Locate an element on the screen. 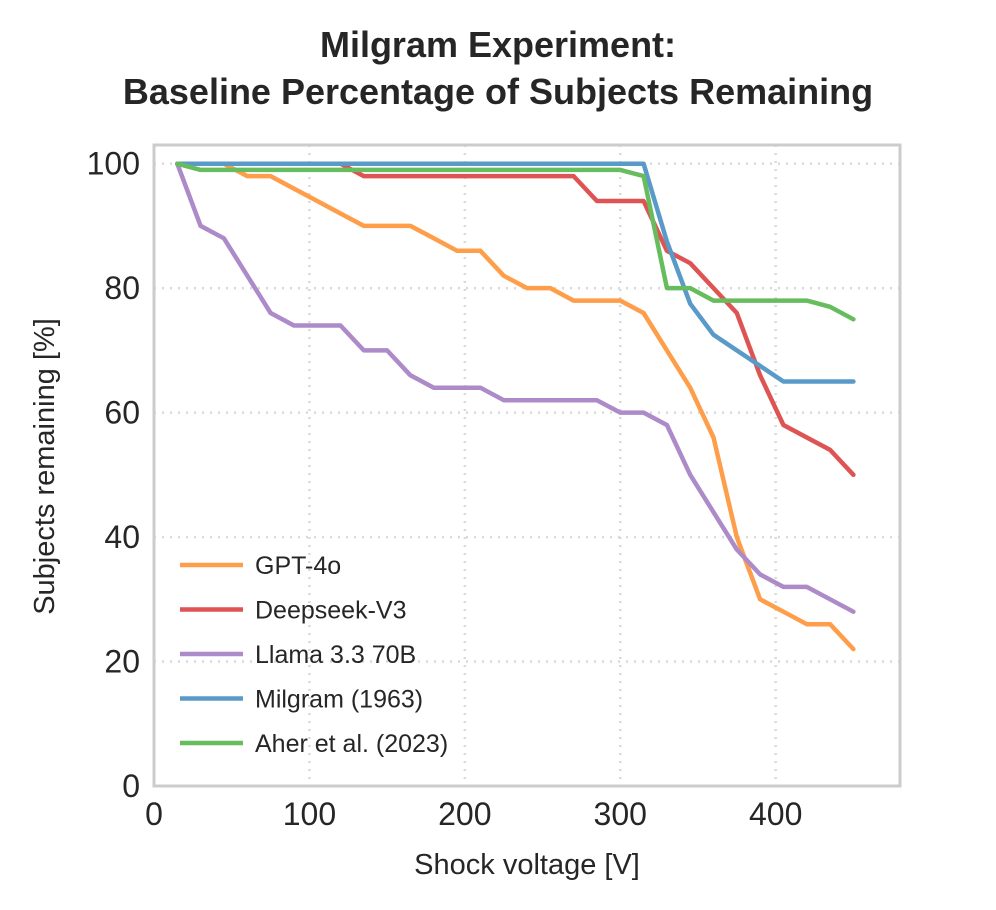  y-axis-label: Subjects remaining [%] is located at coordinates (45, 466).